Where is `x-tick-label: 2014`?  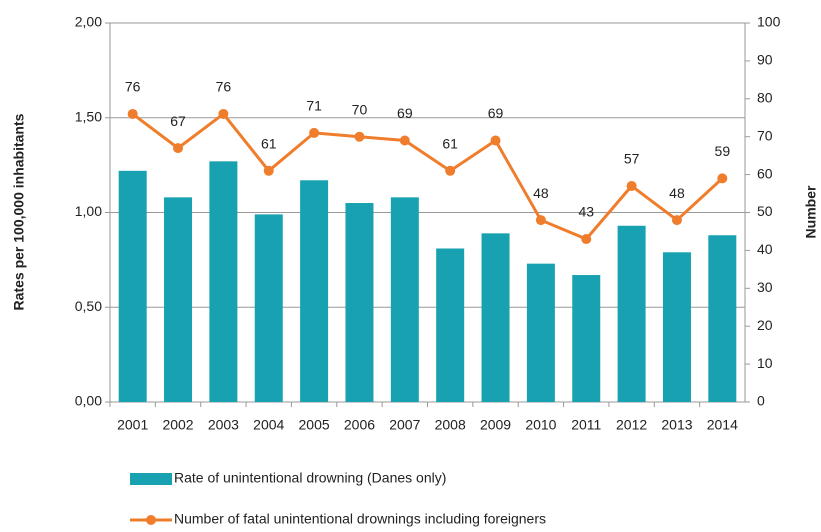
x-tick-label: 2014 is located at coordinates (722, 425).